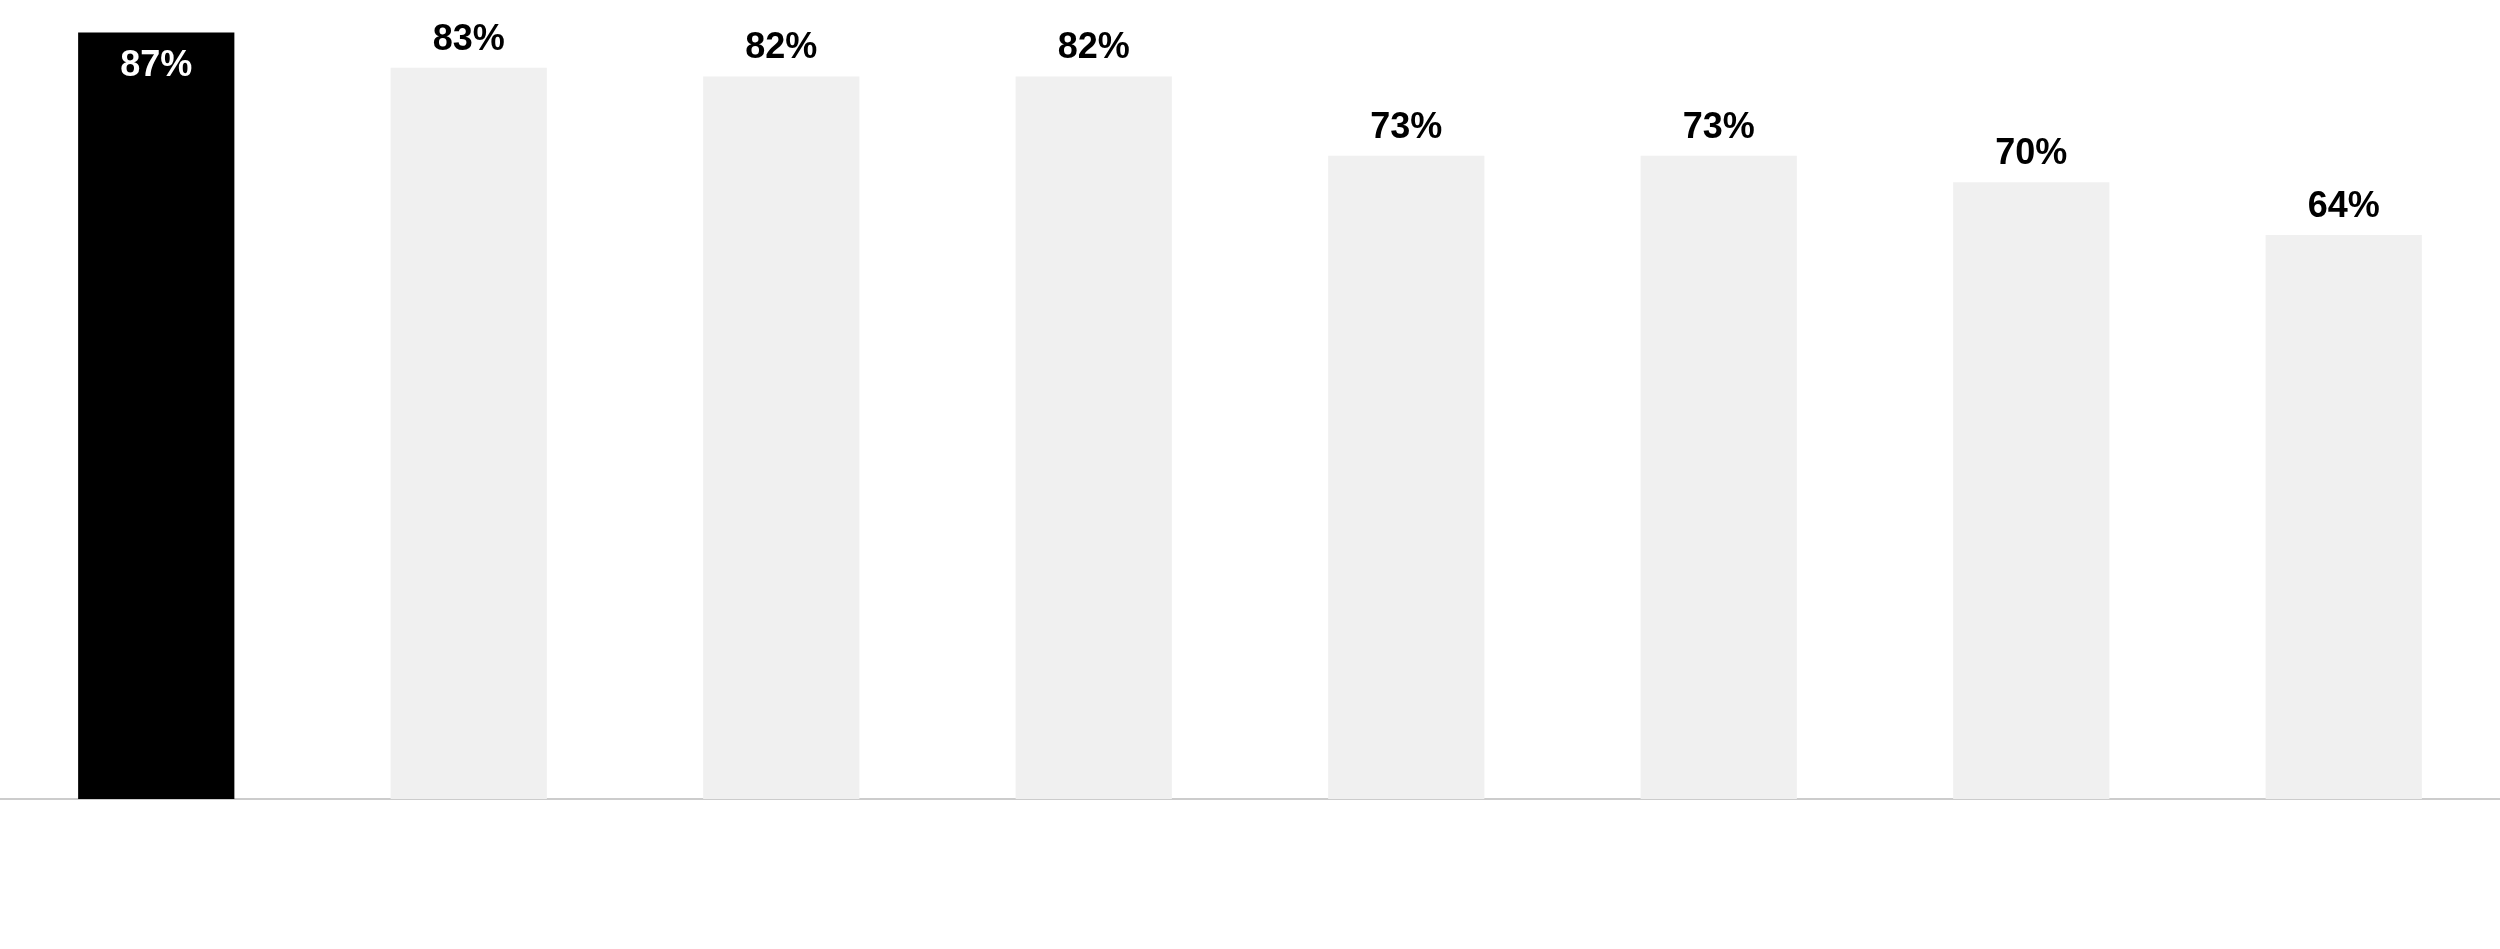 The width and height of the screenshot is (2500, 949). Describe the element at coordinates (468, 37) in the screenshot. I see `data-label: 83%` at that location.